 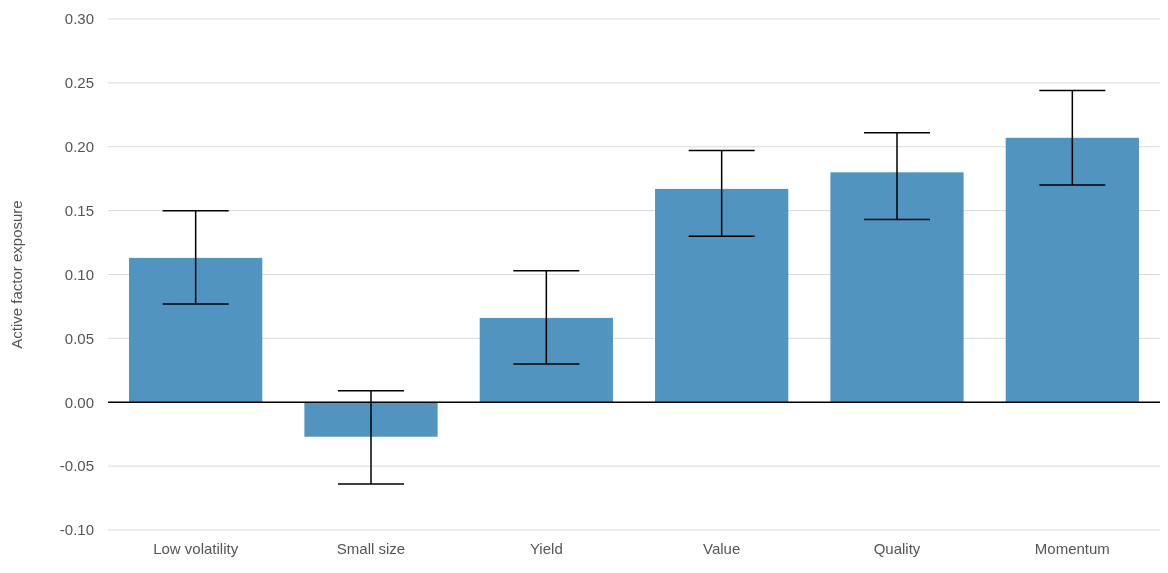 I want to click on y-tick-label: 0.25, so click(x=79, y=83).